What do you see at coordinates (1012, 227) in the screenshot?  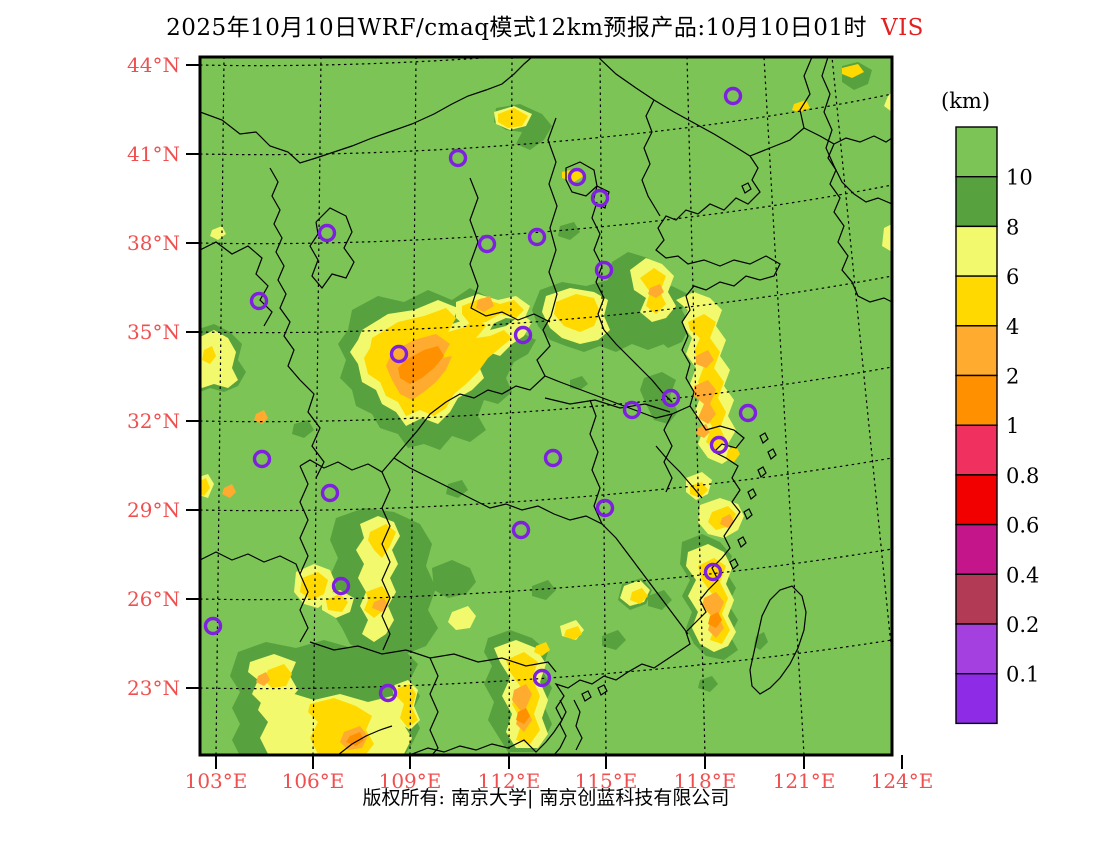 I see `colorbar-tick-label: 8` at bounding box center [1012, 227].